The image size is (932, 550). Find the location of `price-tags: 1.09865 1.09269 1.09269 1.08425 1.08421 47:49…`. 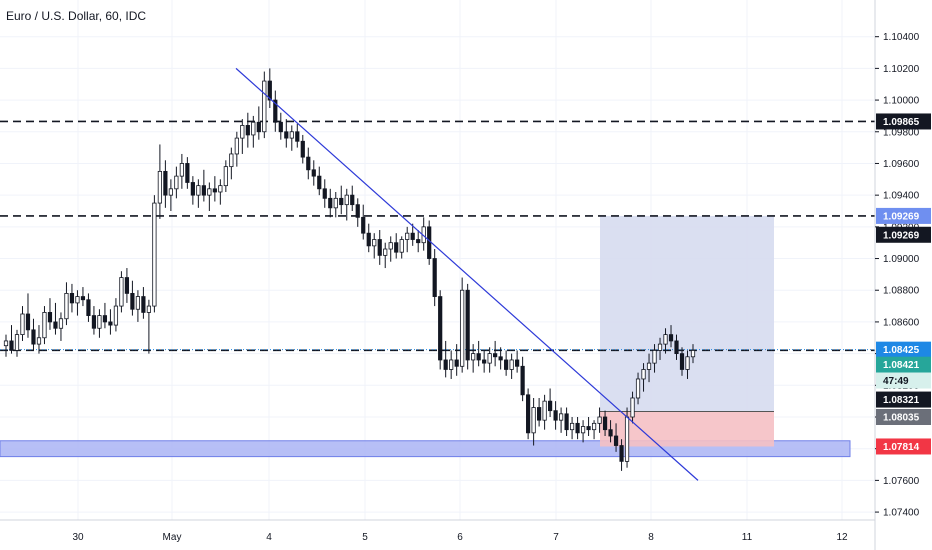

price-tags: 1.09865 1.09269 1.09269 1.08425 1.08421 47:49… is located at coordinates (903, 284).